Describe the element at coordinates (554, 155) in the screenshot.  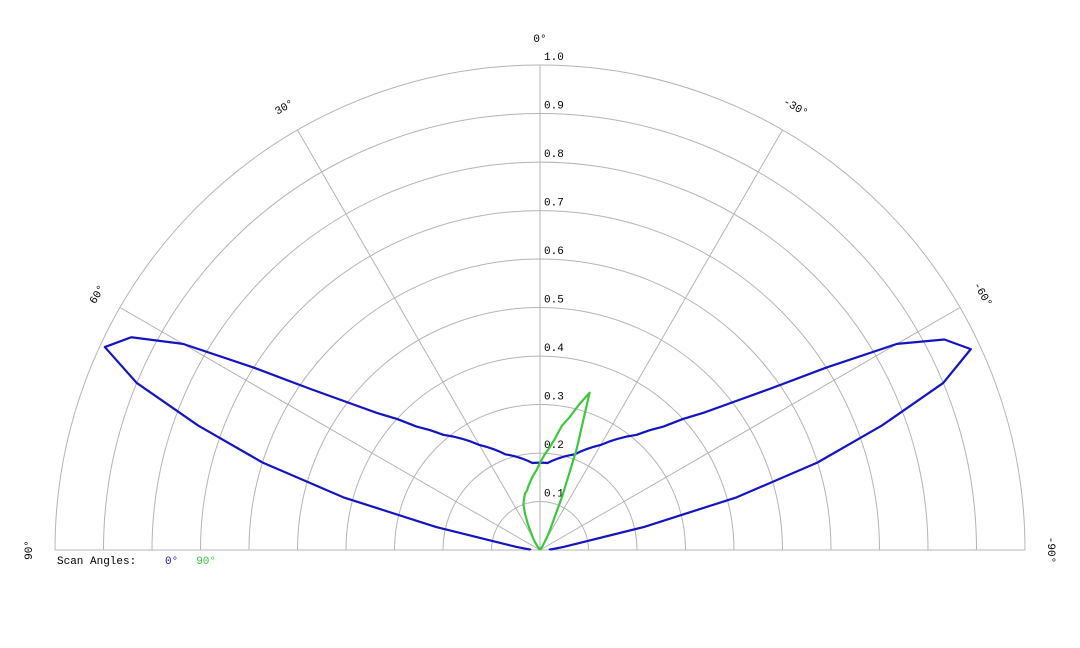
I see `r-tick-label: 0.8` at that location.